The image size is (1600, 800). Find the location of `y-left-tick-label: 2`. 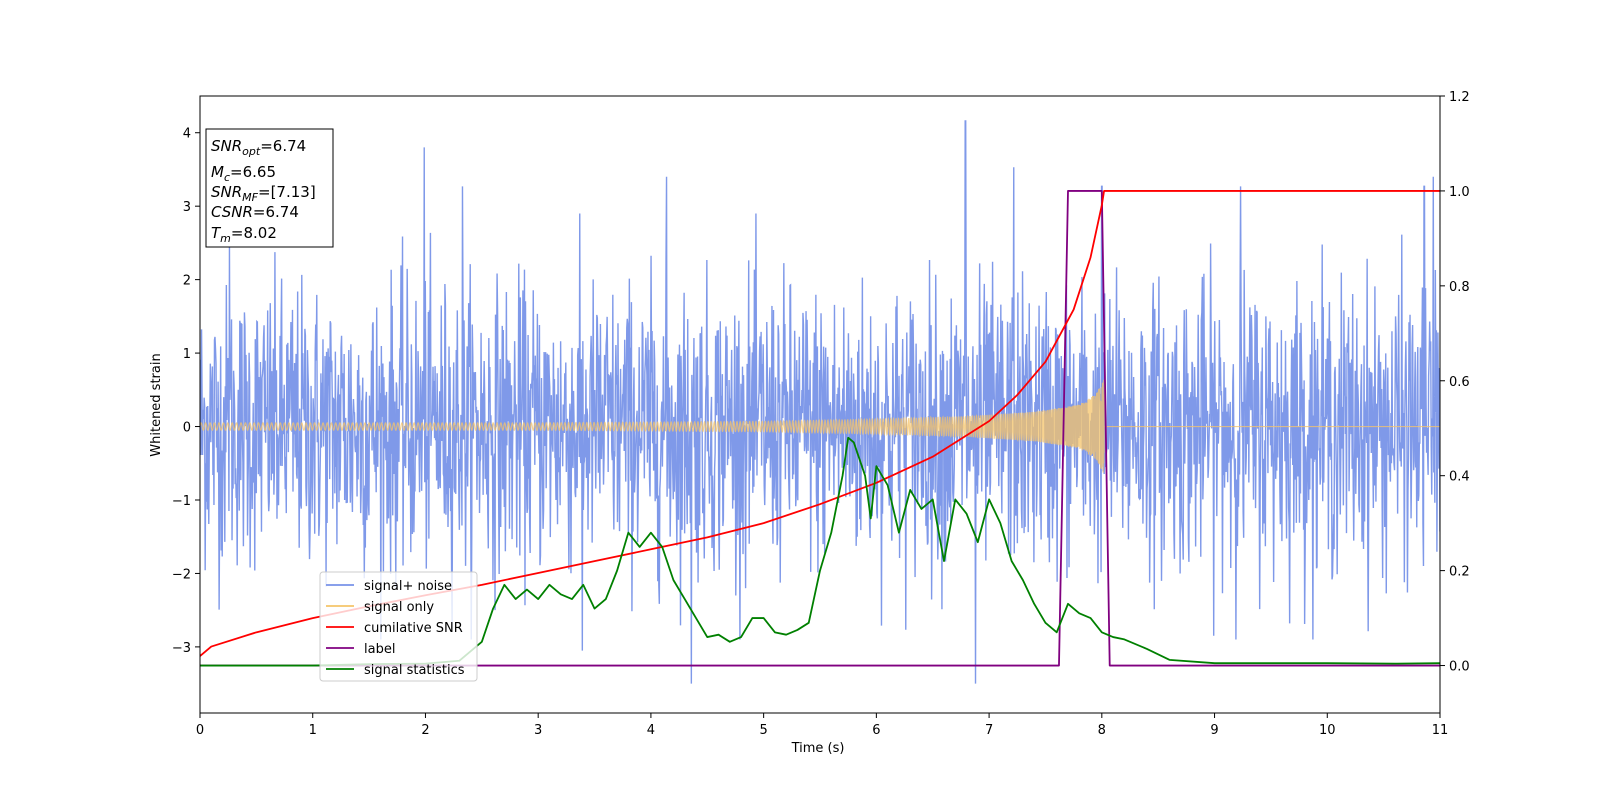

y-left-tick-label: 2 is located at coordinates (187, 281).